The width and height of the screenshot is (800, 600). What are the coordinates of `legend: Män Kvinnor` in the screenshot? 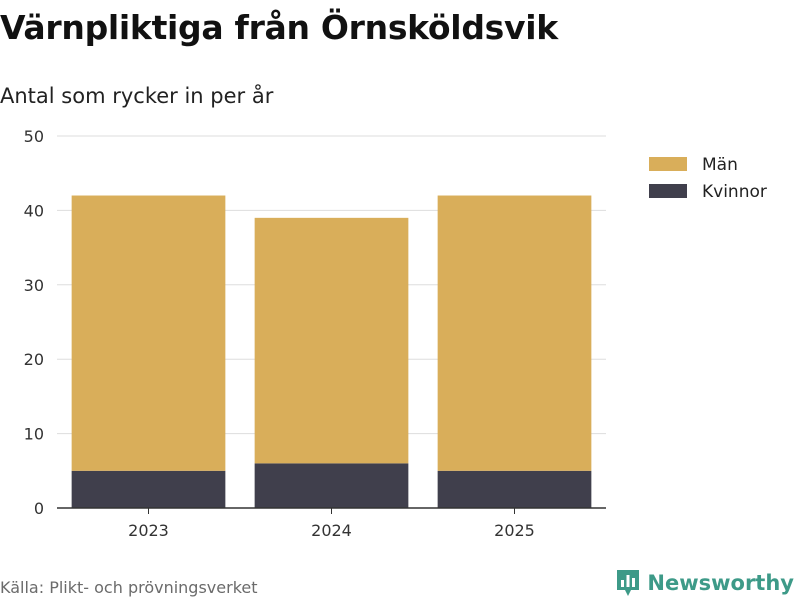 It's located at (708, 178).